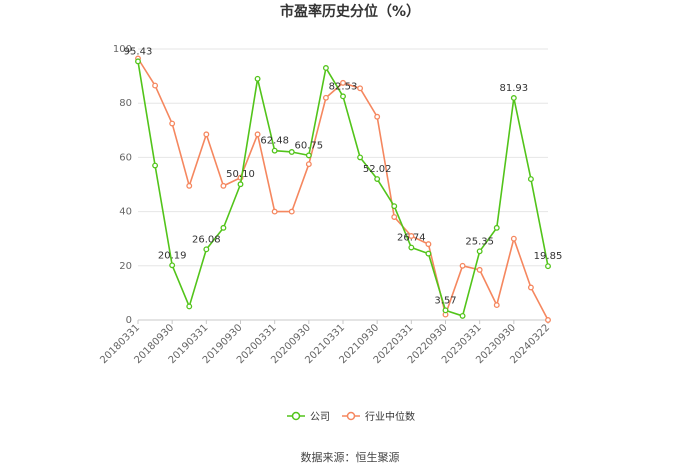 The height and width of the screenshot is (473, 700). I want to click on legend-item-industry-median: 行业中位数, so click(378, 416).